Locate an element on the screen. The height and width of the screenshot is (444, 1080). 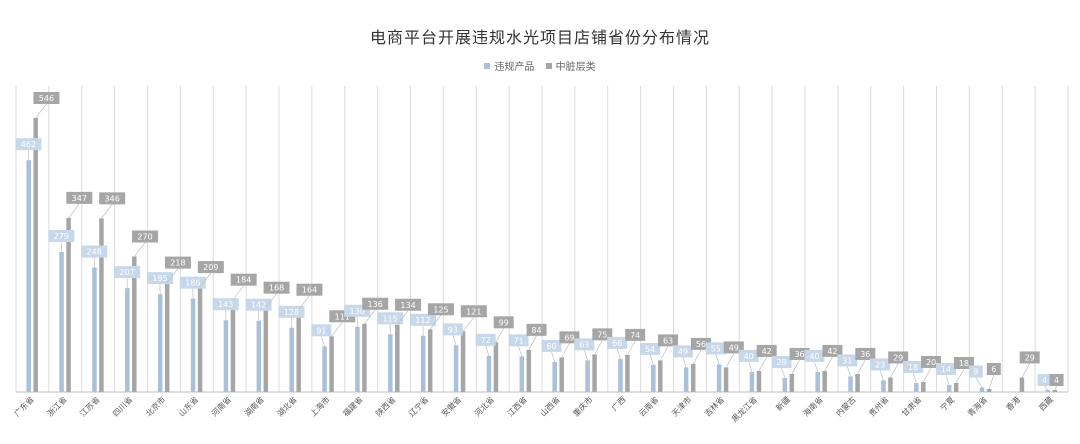
data-label-2-17: 75 is located at coordinates (602, 334).